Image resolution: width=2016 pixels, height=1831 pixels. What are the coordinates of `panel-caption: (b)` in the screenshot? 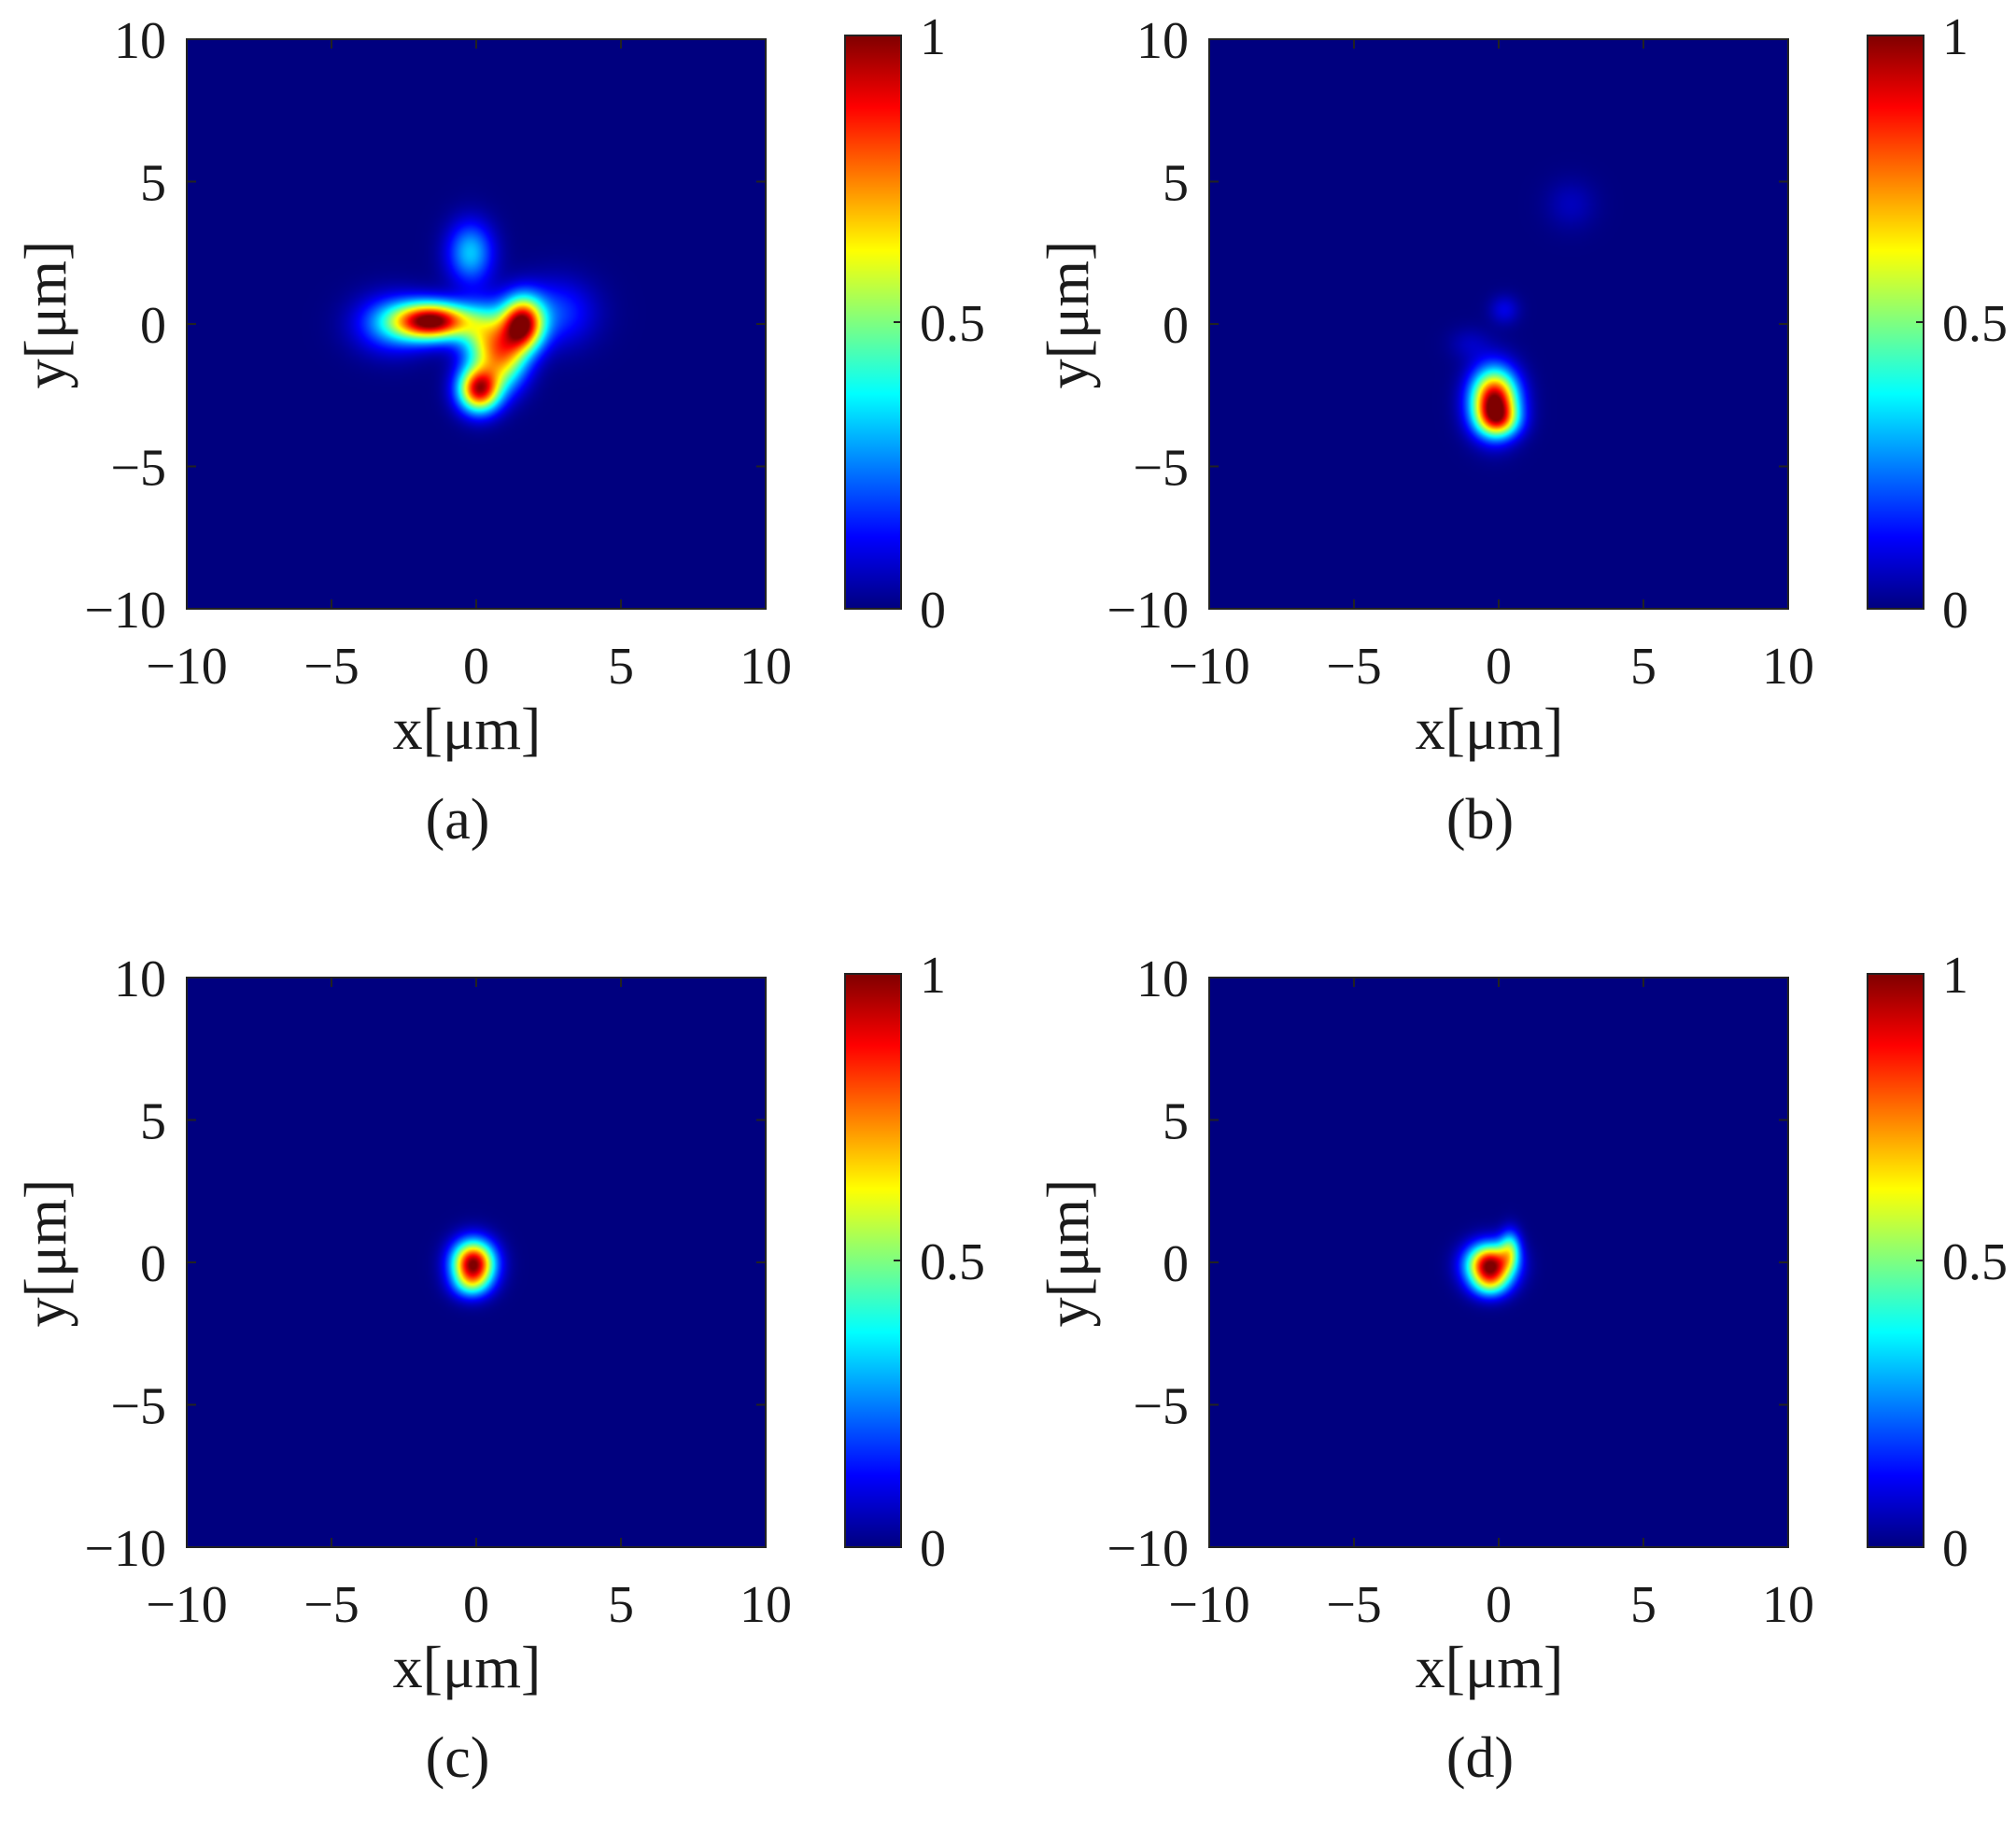 It's located at (1480, 820).